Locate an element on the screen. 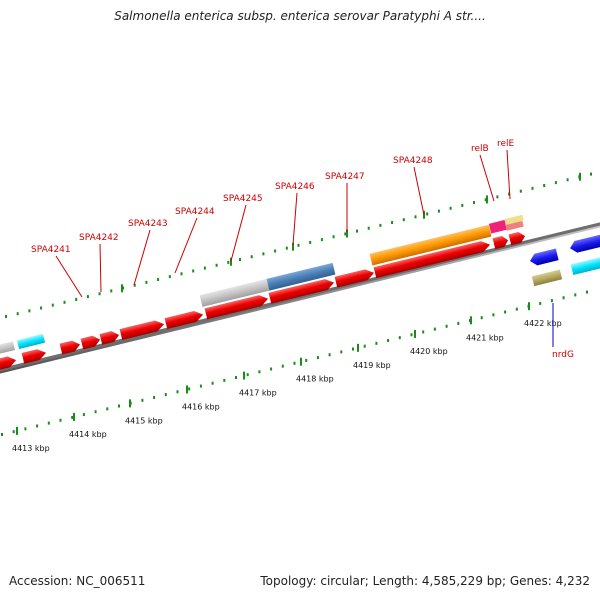 This screenshot has height=600, width=600. feature-pink is located at coordinates (514, 225).